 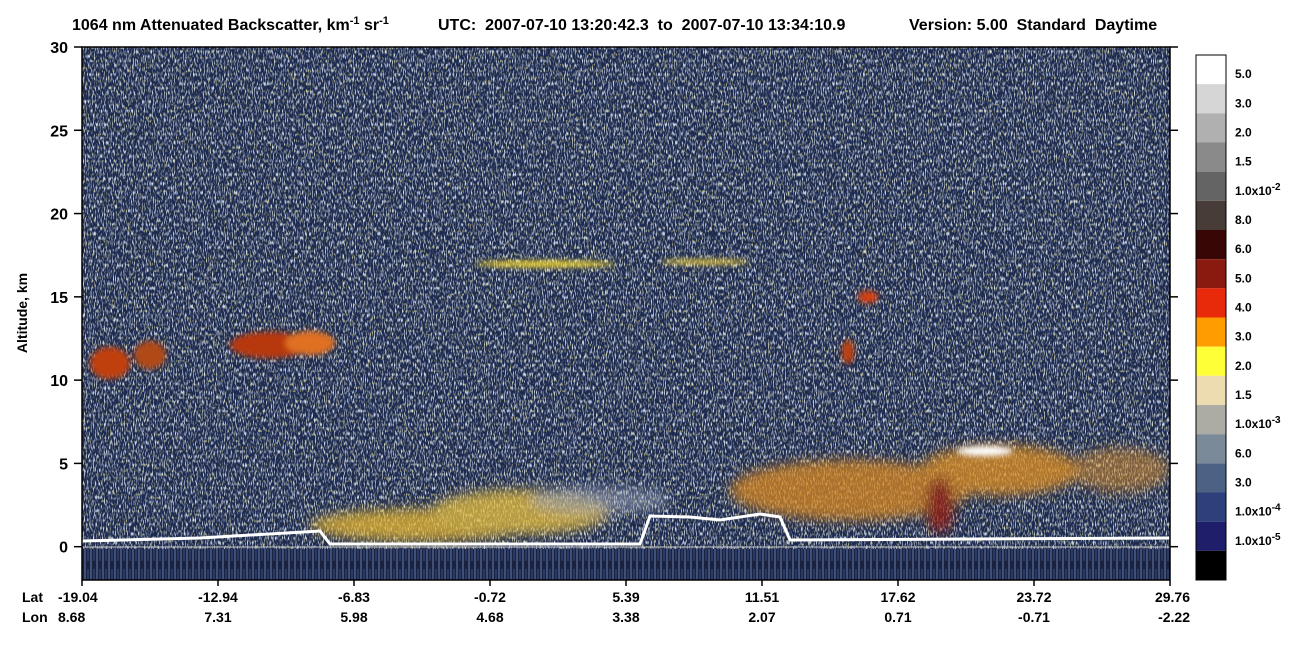 I want to click on x-row-name: Lon, so click(x=35, y=617).